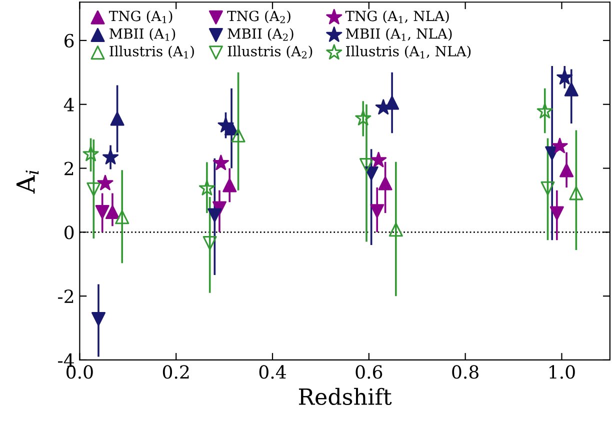 The height and width of the screenshot is (426, 613). What do you see at coordinates (69, 41) in the screenshot?
I see `y-tick-label: 6` at bounding box center [69, 41].